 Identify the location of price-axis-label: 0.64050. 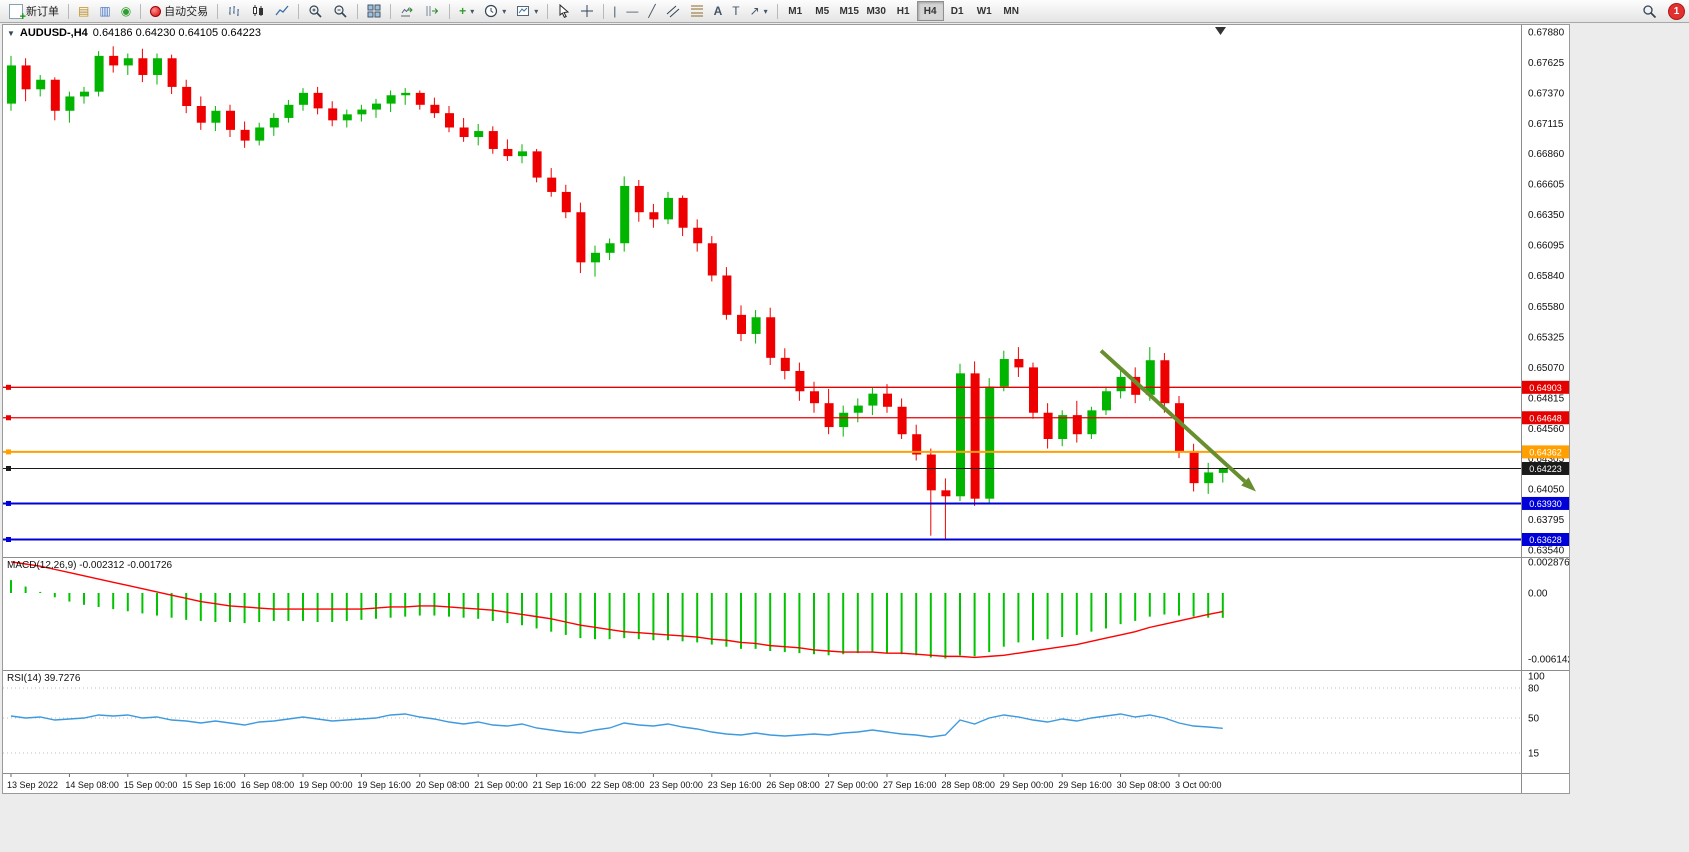
(1546, 490).